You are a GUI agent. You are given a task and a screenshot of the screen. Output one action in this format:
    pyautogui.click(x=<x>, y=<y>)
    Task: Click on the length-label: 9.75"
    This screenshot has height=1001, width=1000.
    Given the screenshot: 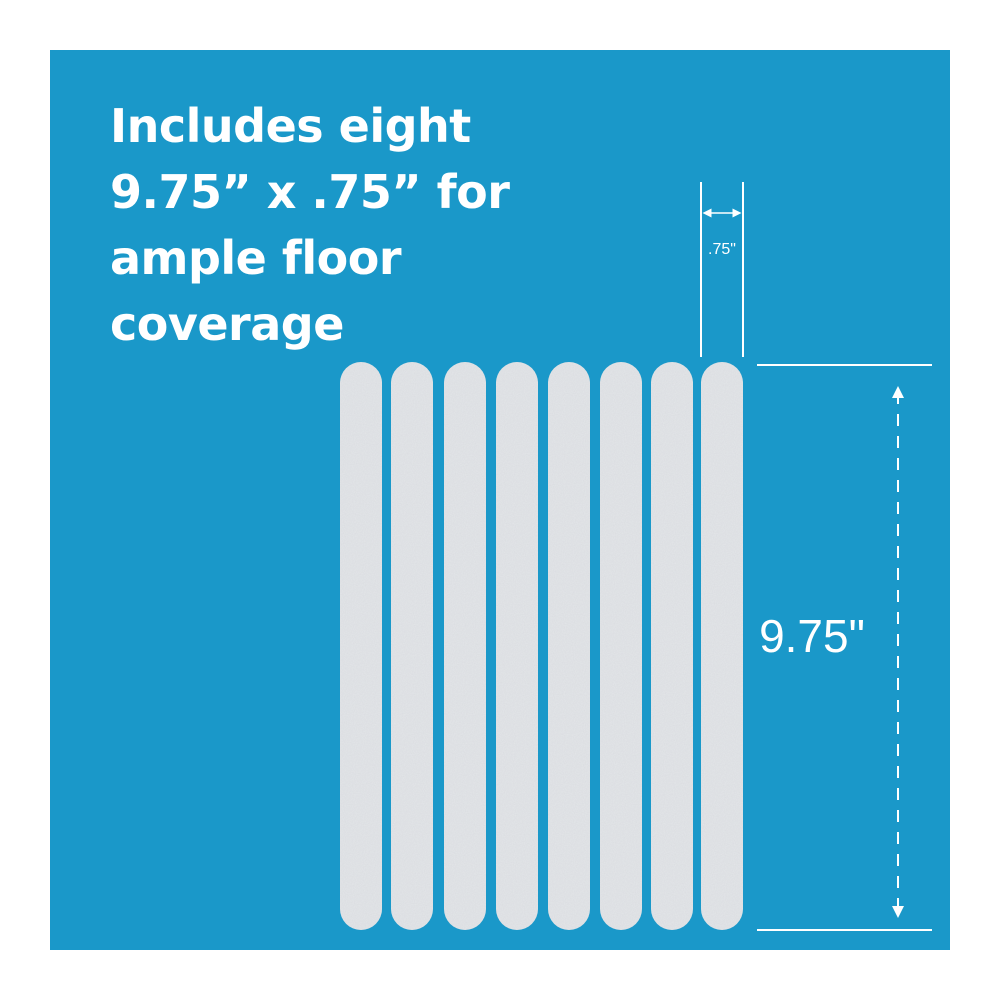 What is the action you would take?
    pyautogui.click(x=812, y=636)
    